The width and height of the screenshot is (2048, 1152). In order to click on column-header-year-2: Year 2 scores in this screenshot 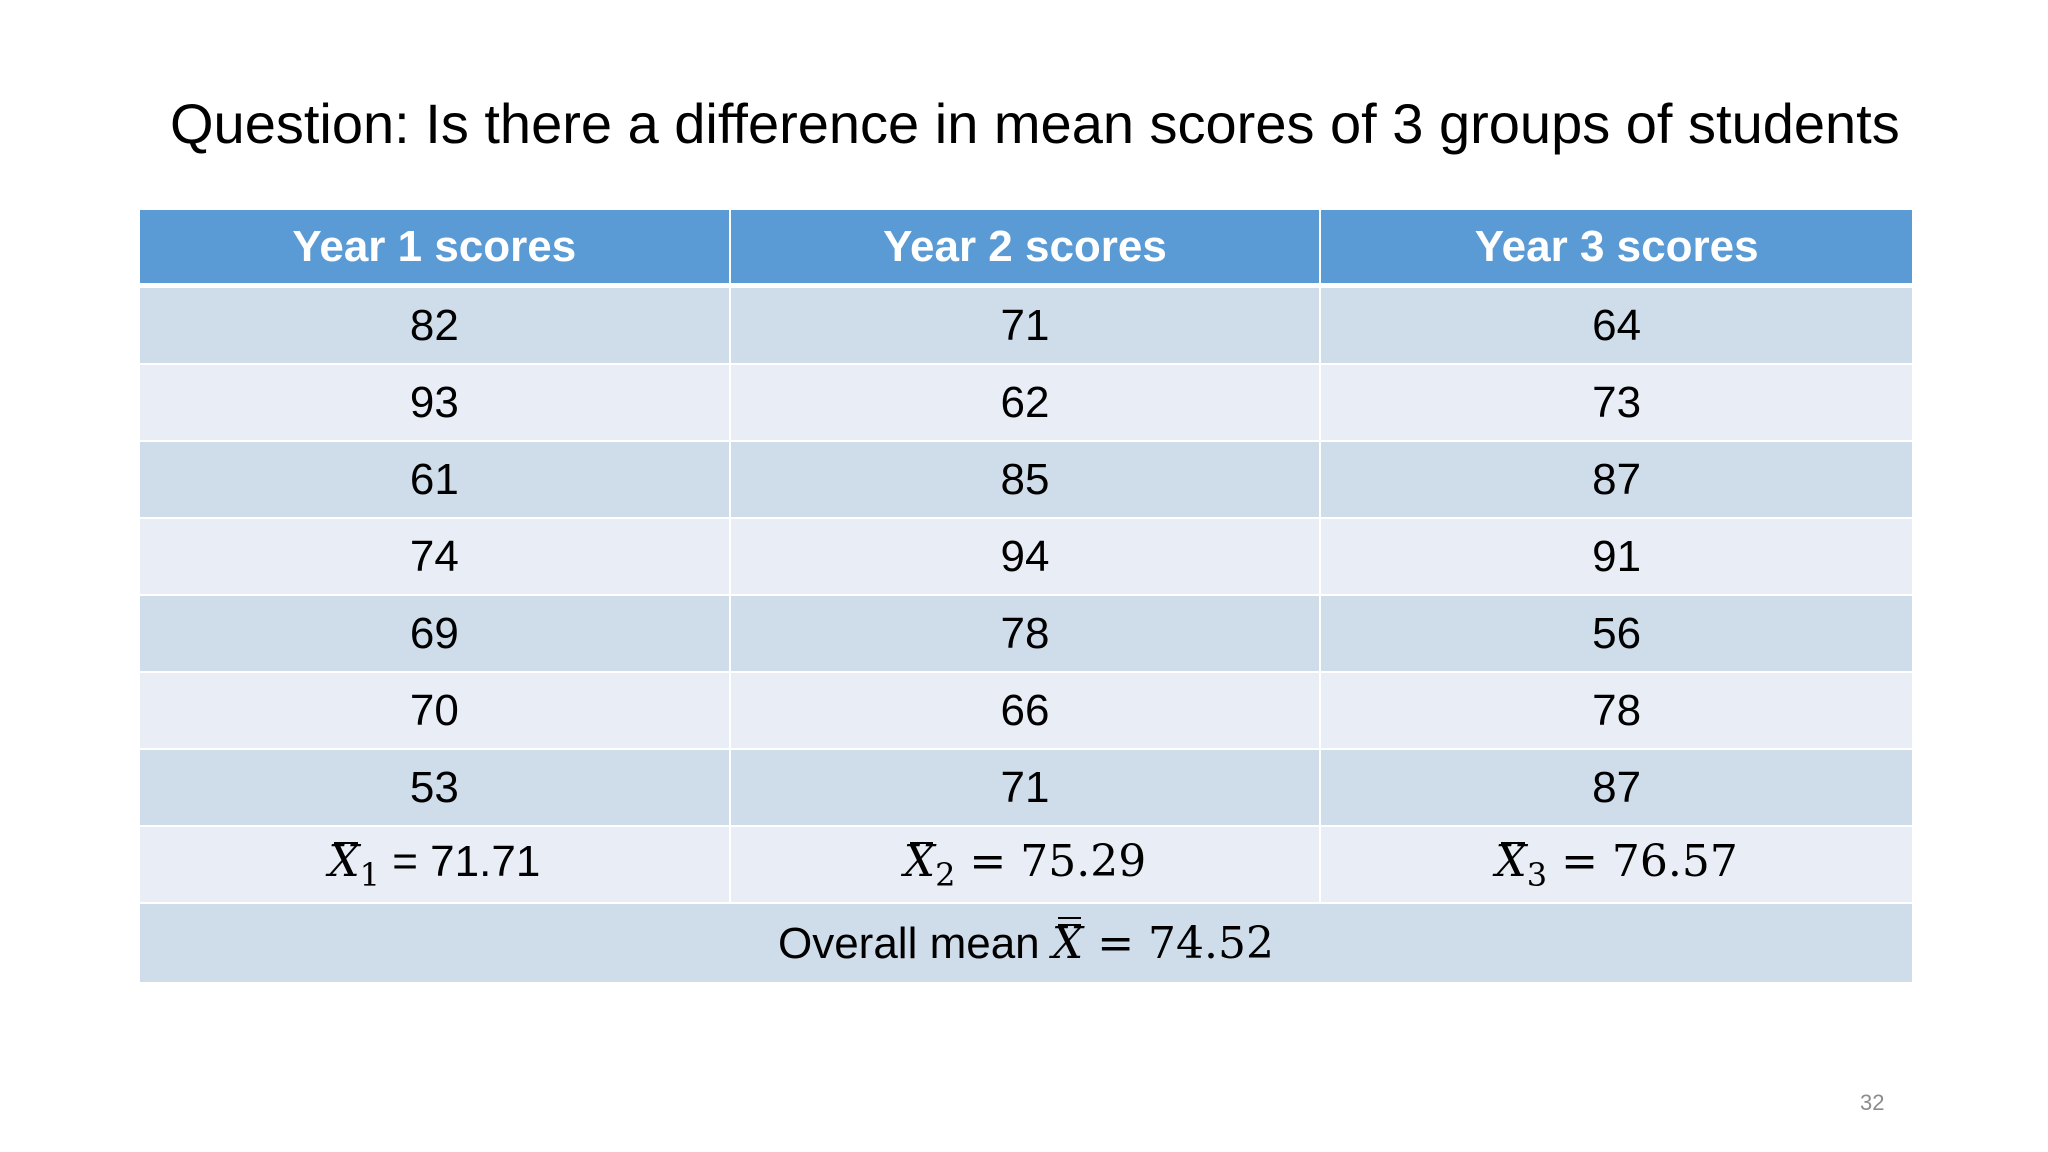, I will do `click(1026, 249)`.